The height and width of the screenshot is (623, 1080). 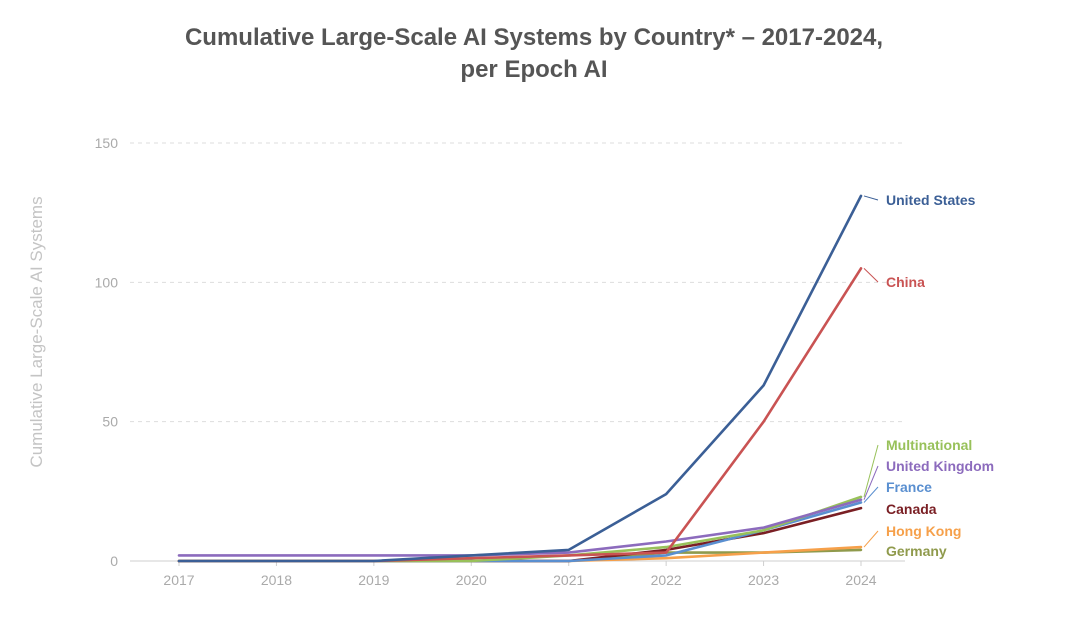 I want to click on legend-leader-united-states, so click(x=871, y=198).